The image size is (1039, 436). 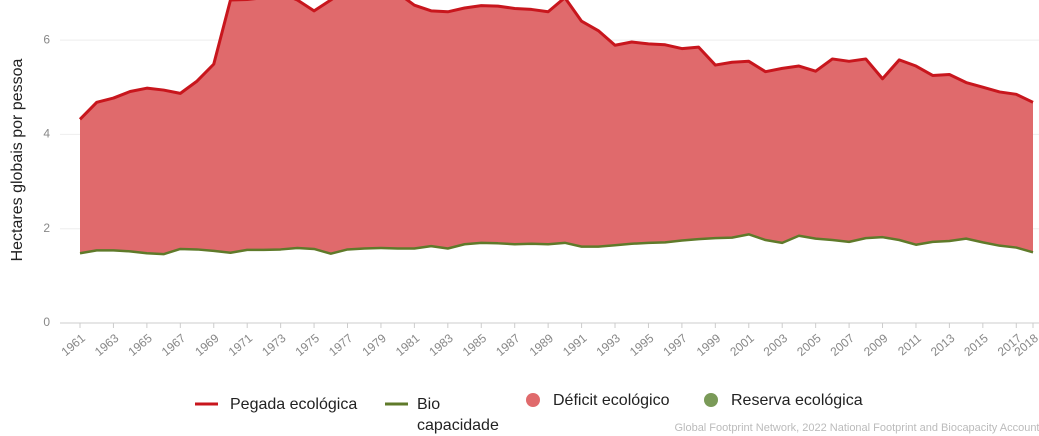 I want to click on x-tick-label: 2005, so click(x=809, y=345).